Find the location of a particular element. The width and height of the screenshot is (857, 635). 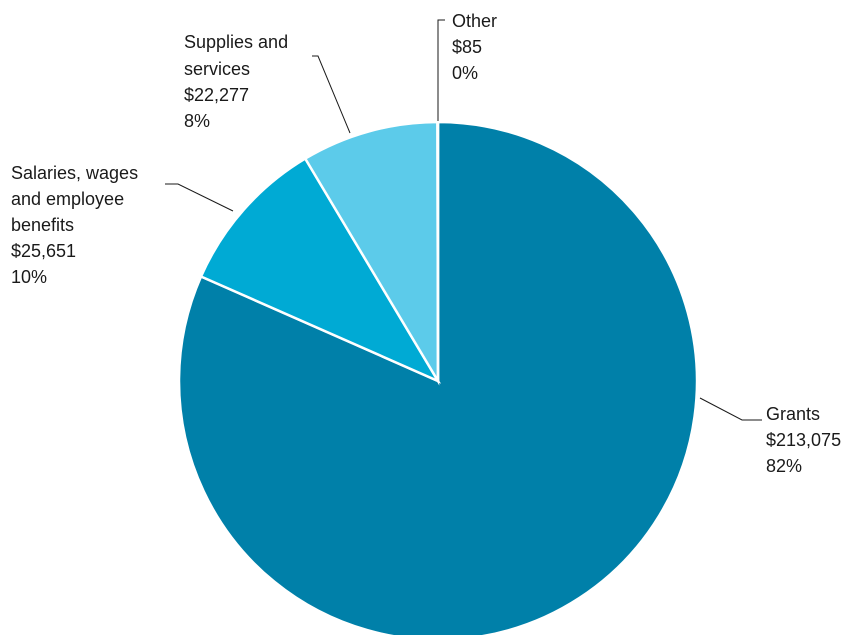

leader-line-grants is located at coordinates (730, 409).